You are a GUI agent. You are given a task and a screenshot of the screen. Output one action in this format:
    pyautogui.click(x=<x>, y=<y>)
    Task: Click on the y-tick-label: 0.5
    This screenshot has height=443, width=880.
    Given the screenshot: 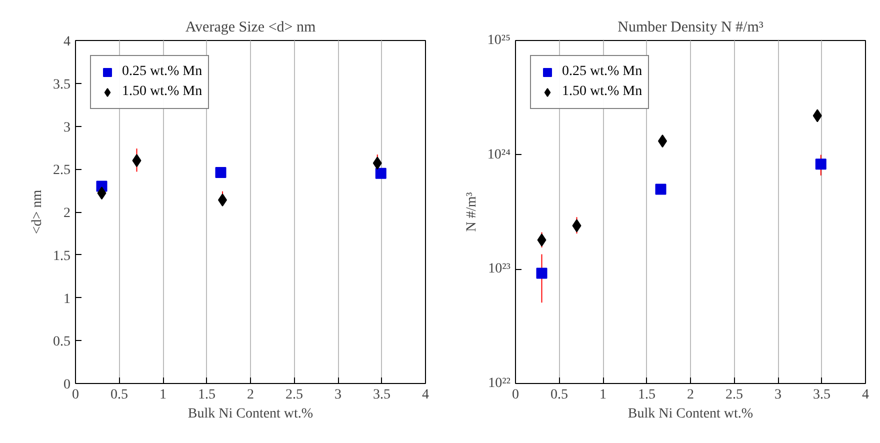 What is the action you would take?
    pyautogui.click(x=61, y=342)
    